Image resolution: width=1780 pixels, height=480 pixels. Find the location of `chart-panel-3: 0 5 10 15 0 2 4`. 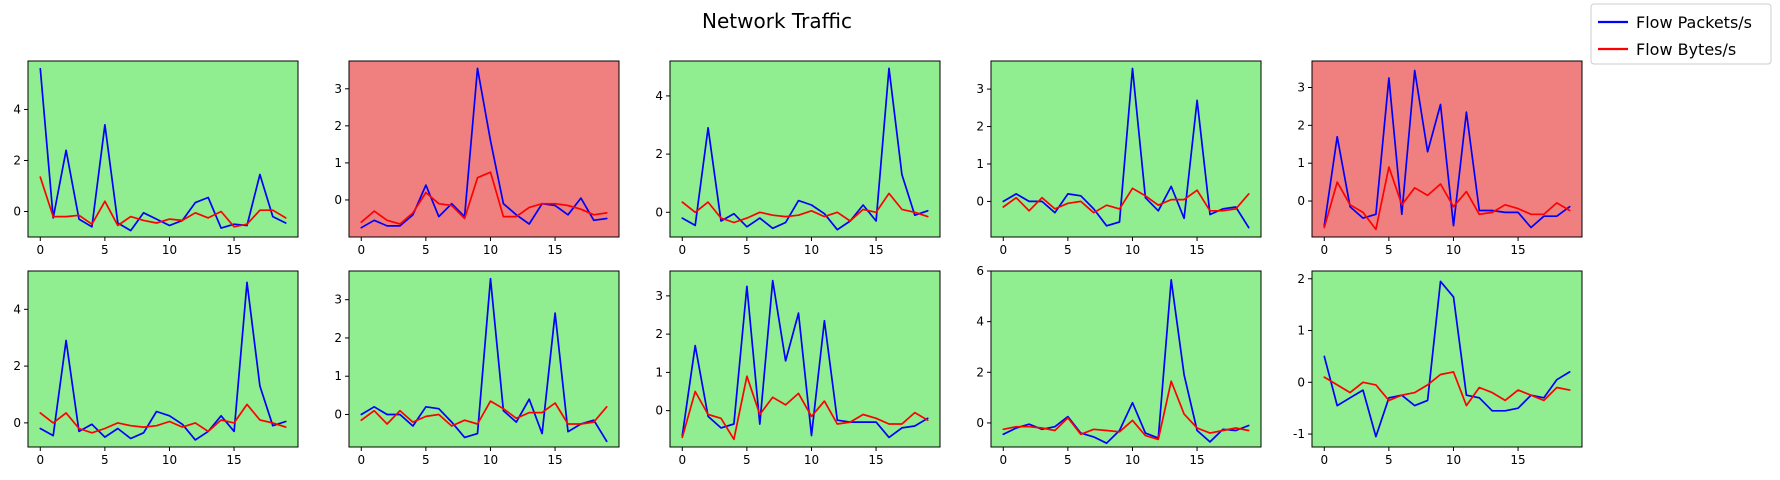

chart-panel-3: 0 5 10 15 0 2 4 is located at coordinates (798, 158).